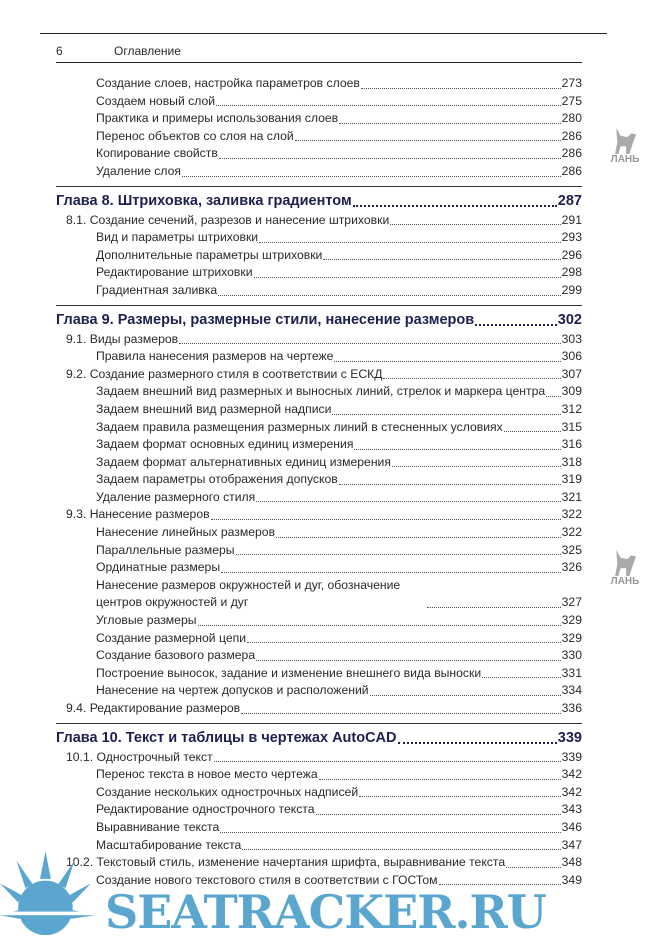 The image size is (657, 940). Describe the element at coordinates (571, 170) in the screenshot. I see `toc-entry-page: 286` at that location.